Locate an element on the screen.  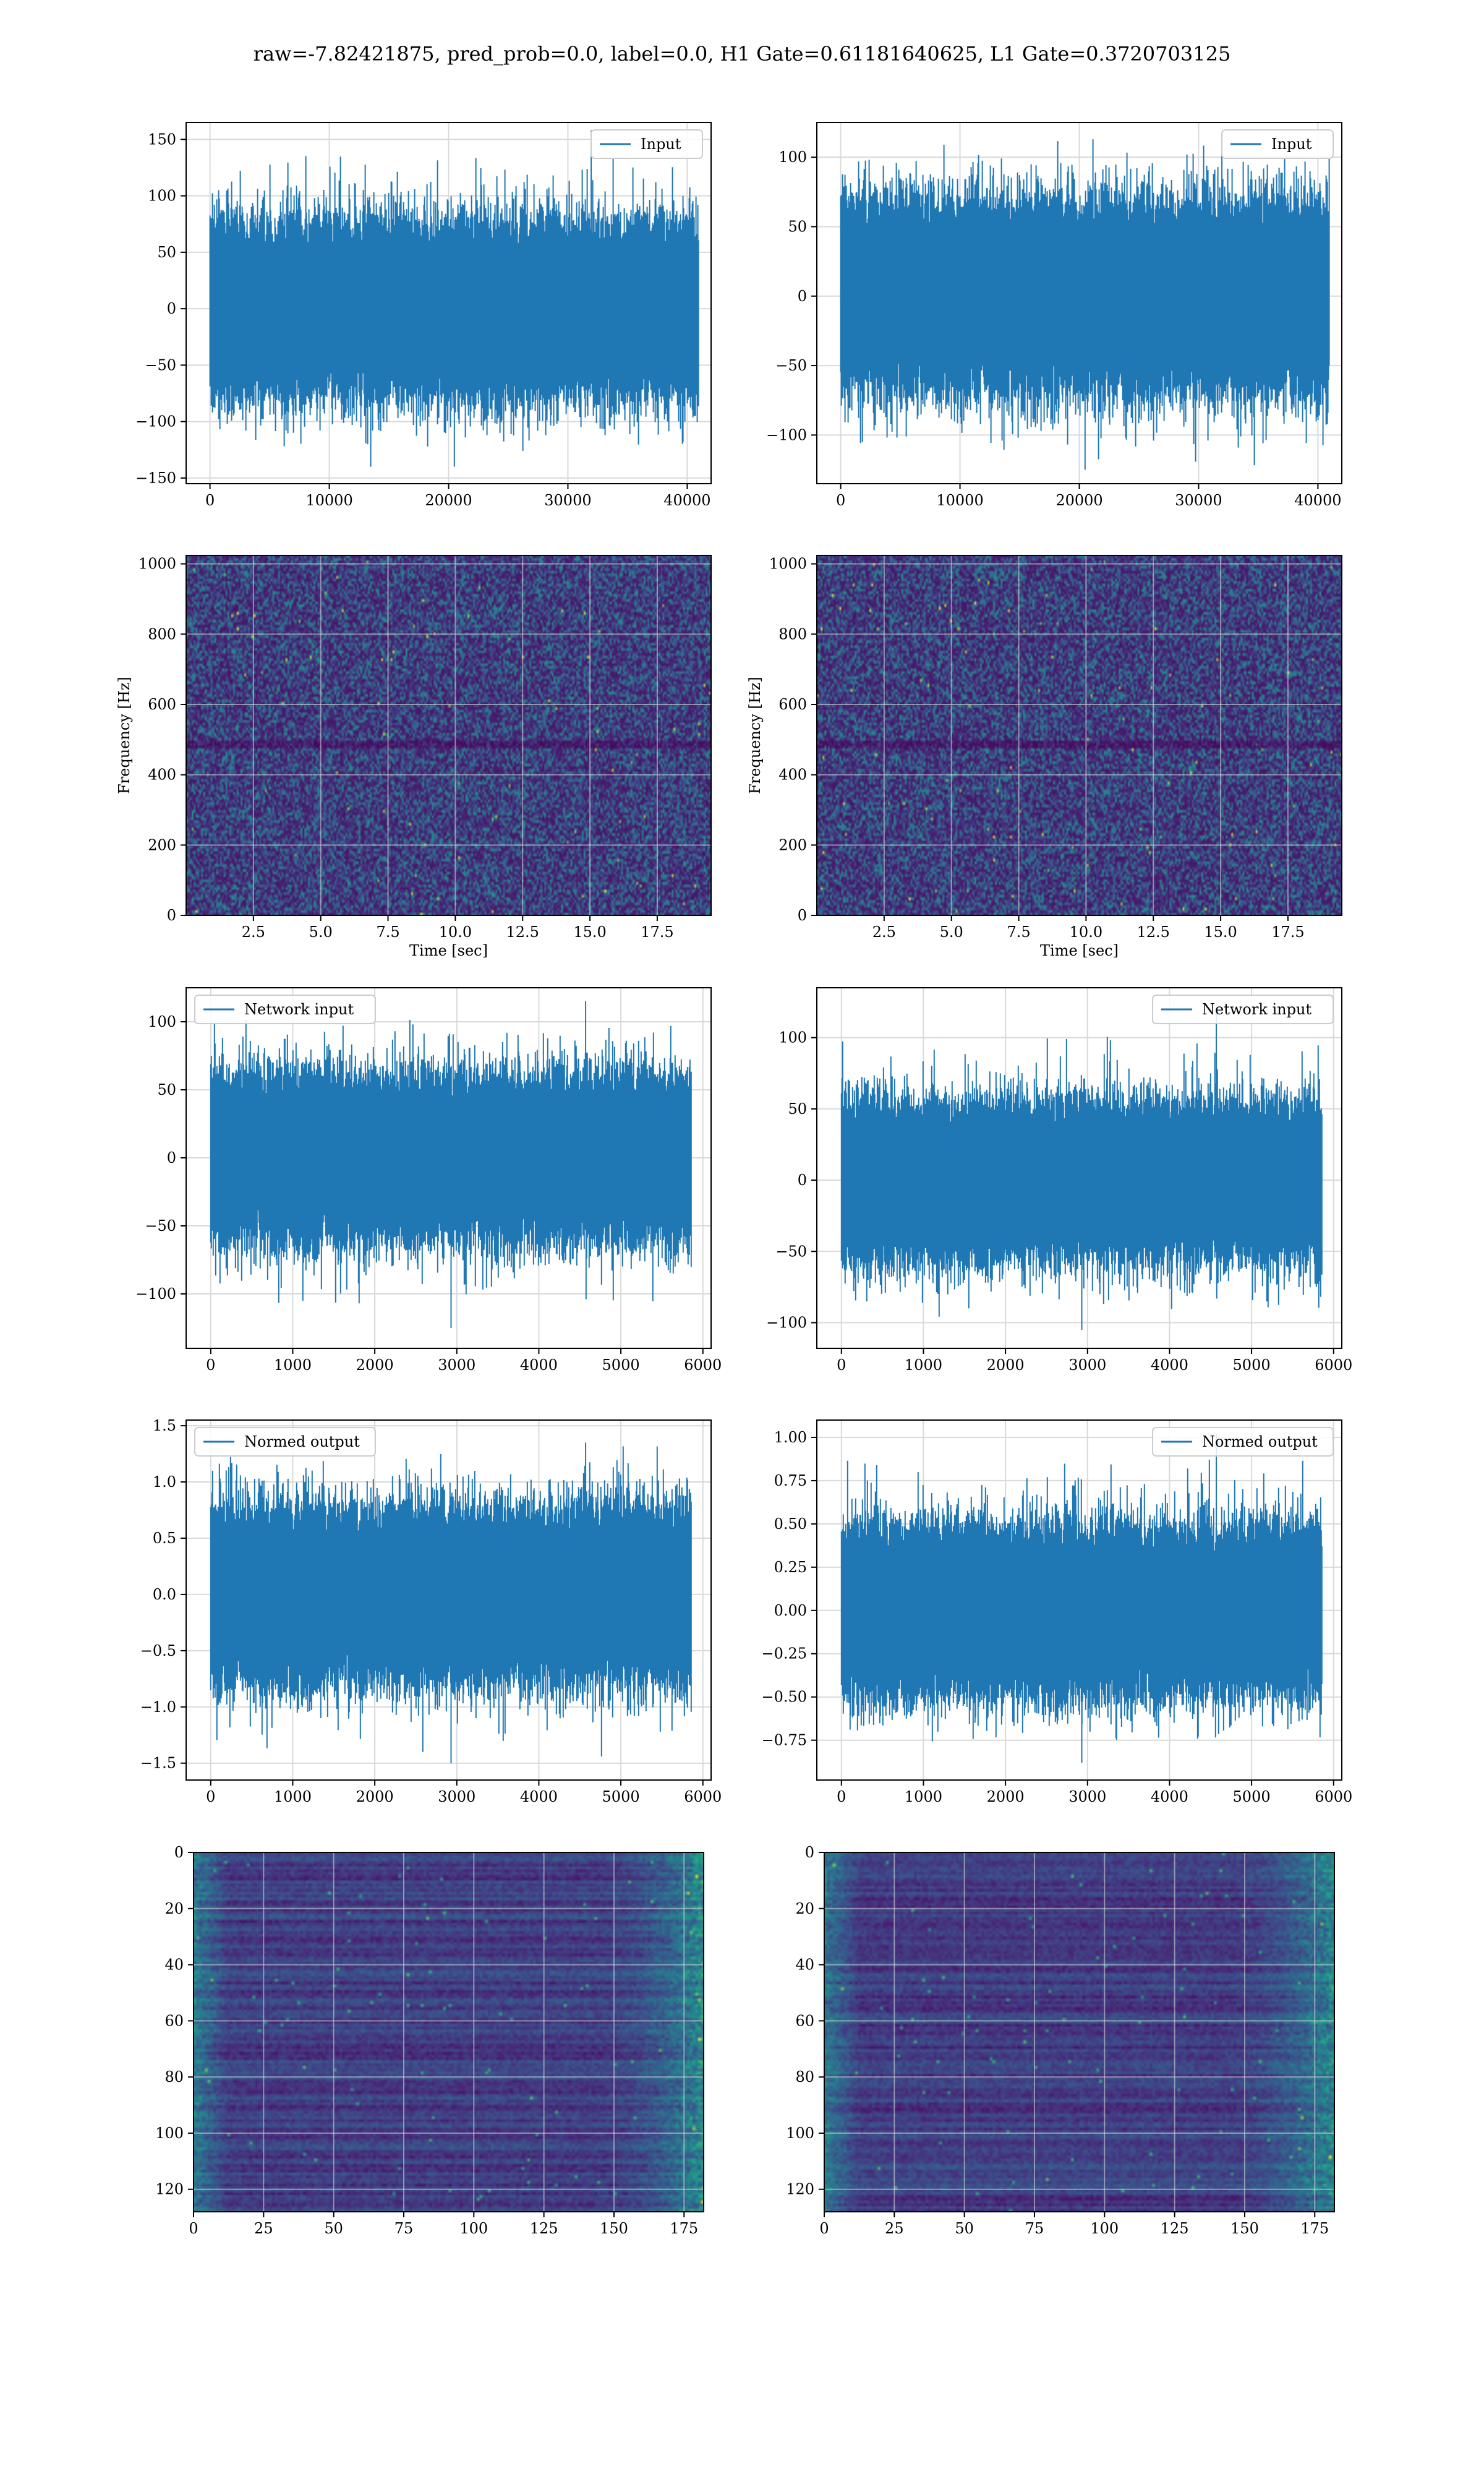
y-tick-label: −0.75 is located at coordinates (784, 1740).